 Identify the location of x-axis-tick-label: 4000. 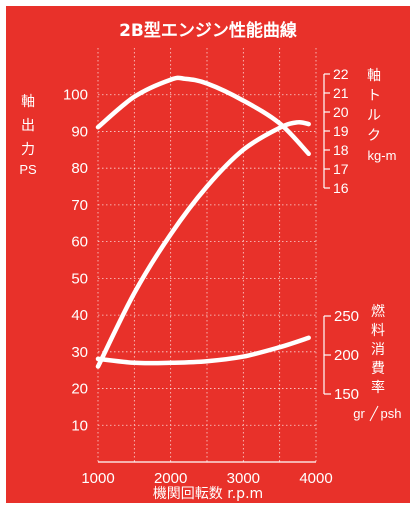
(315, 478).